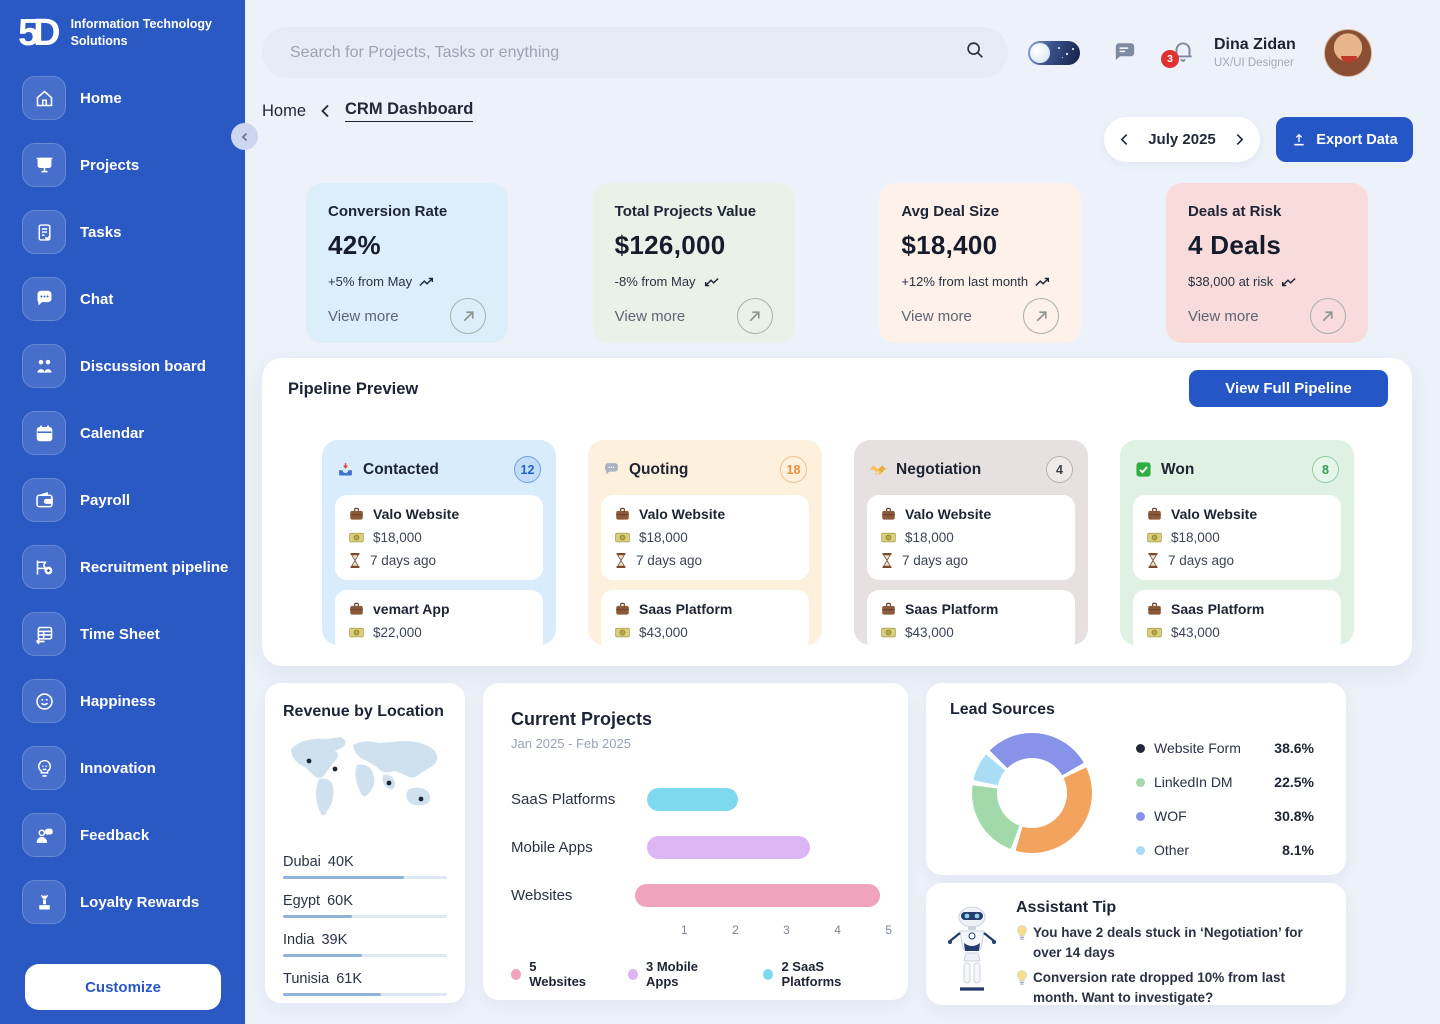  What do you see at coordinates (133, 433) in the screenshot?
I see `sidebar-item-calendar: Calendar` at bounding box center [133, 433].